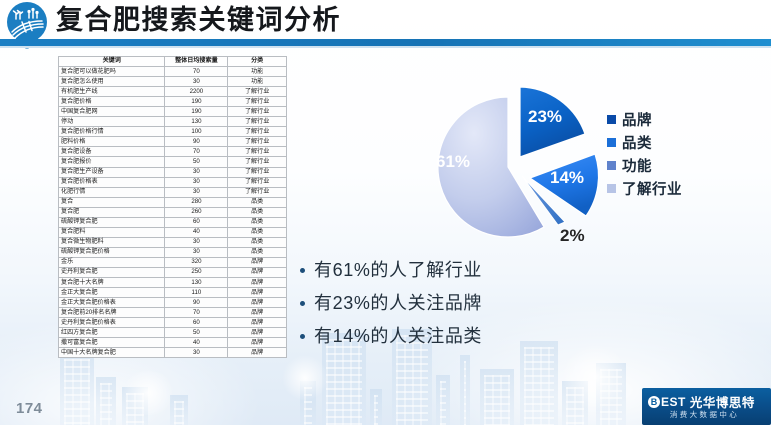  What do you see at coordinates (111, 152) in the screenshot?
I see `cell-keyword: 复合肥设备` at bounding box center [111, 152].